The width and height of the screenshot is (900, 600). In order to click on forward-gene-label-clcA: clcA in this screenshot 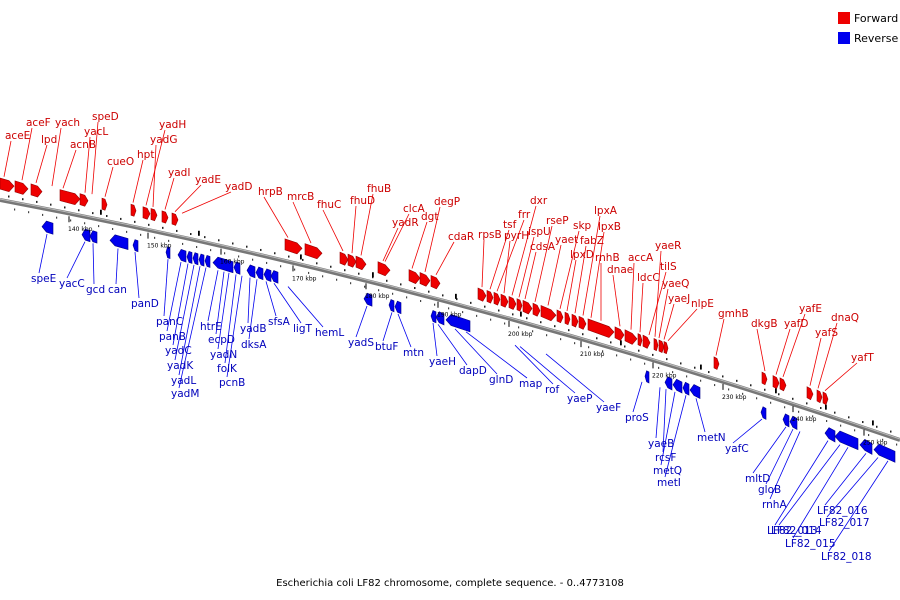, I will do `click(414, 209)`.